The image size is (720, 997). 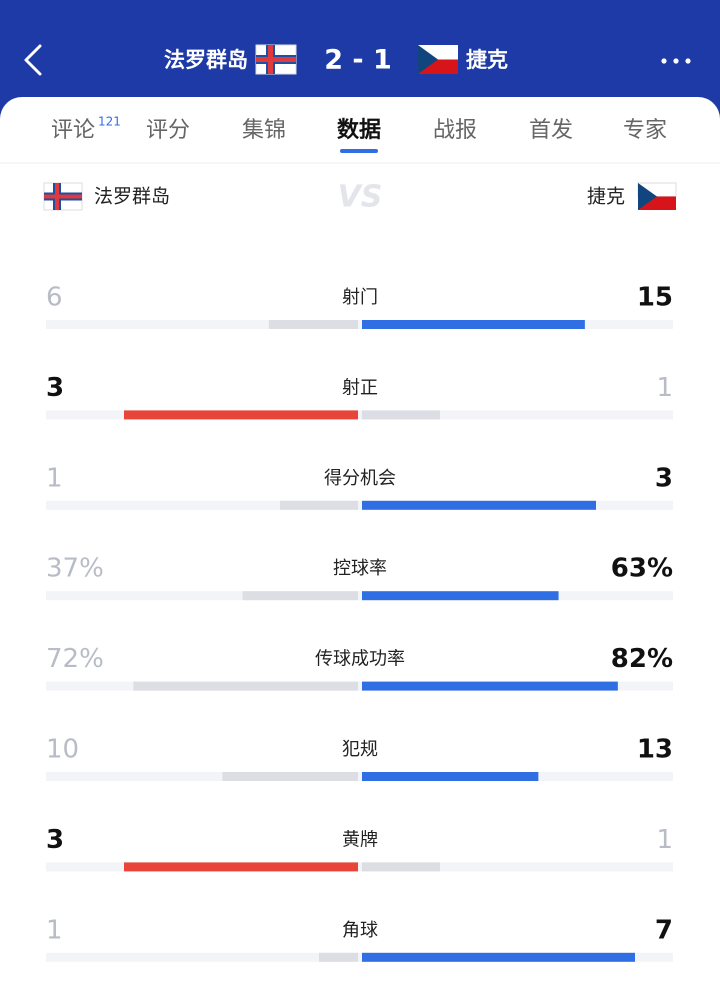 I want to click on home-team-label: 法罗群岛, so click(x=132, y=197).